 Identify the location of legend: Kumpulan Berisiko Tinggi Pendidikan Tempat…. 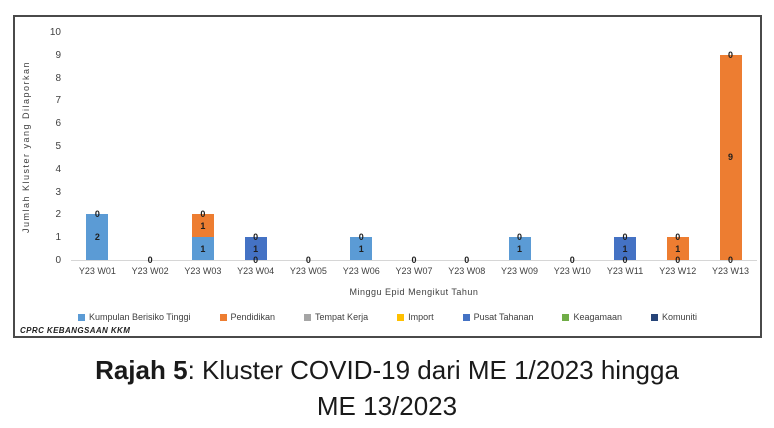
(387, 317).